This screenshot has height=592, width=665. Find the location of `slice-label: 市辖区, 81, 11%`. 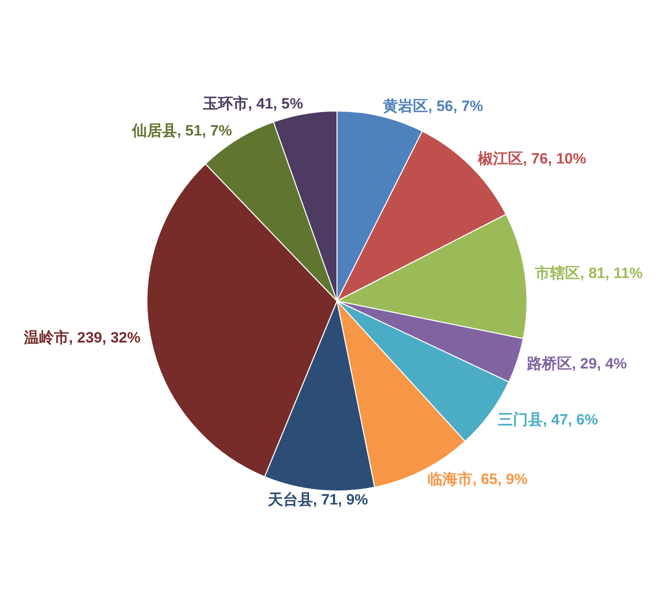

slice-label: 市辖区, 81, 11% is located at coordinates (588, 273).